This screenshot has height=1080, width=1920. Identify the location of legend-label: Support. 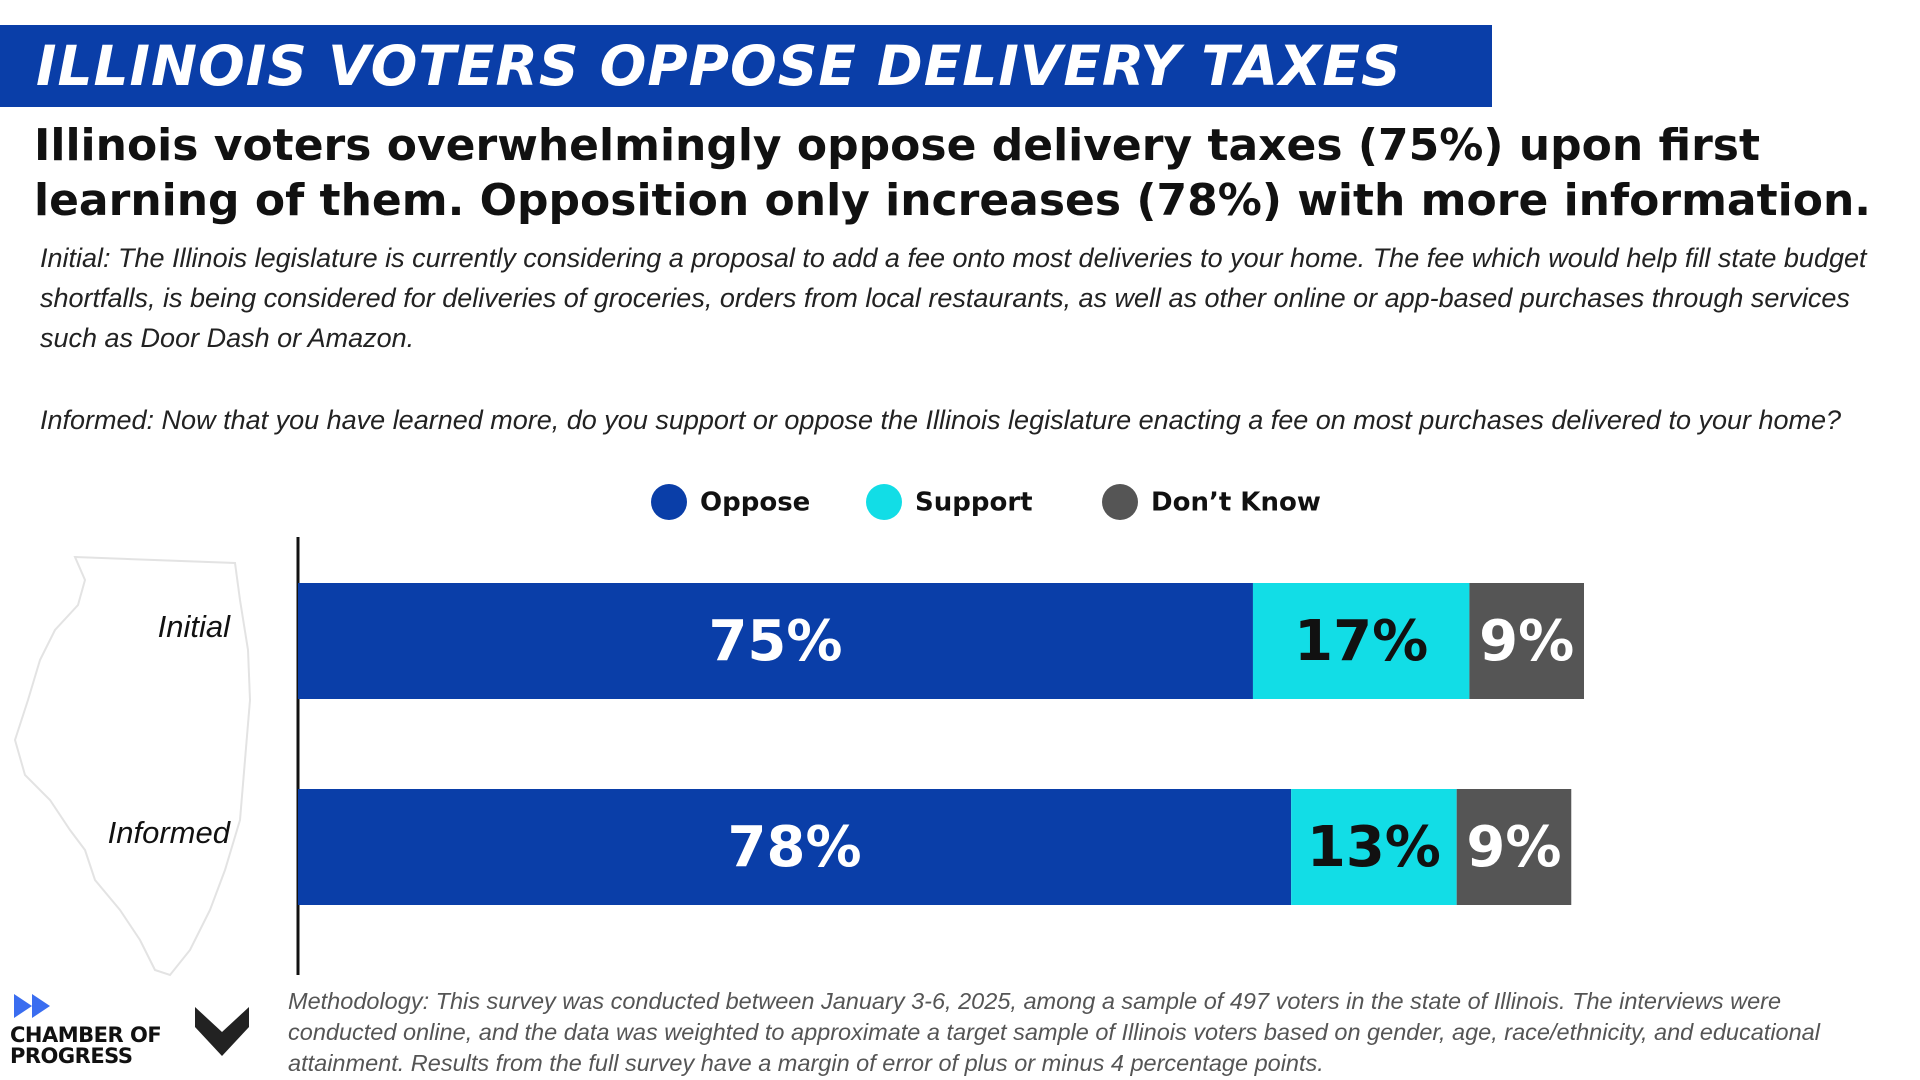
(974, 503).